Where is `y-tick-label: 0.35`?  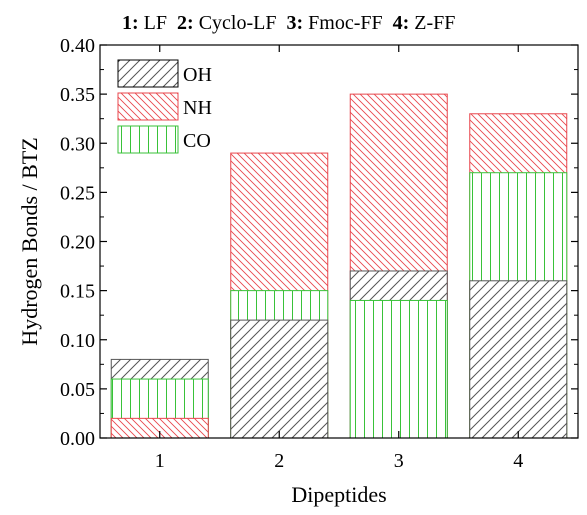
y-tick-label: 0.35 is located at coordinates (77, 95).